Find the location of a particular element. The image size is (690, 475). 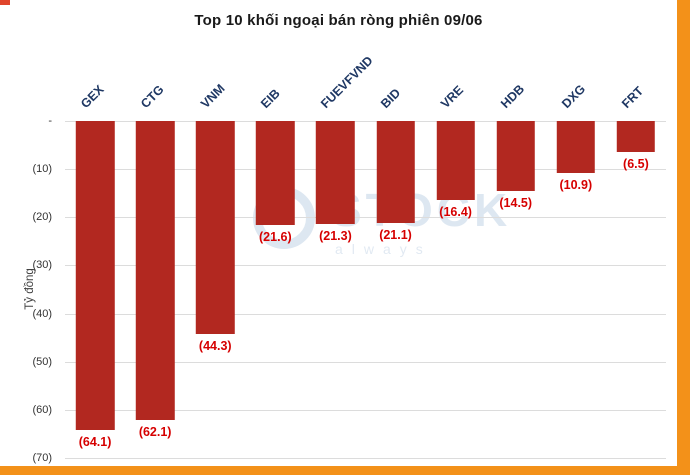

category-label: GEX is located at coordinates (92, 96).